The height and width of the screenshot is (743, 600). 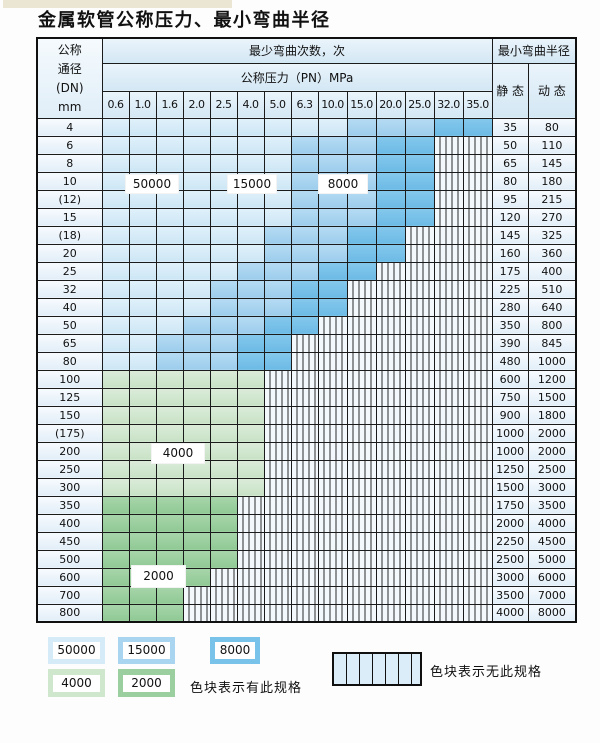 I want to click on corner-line: 通径, so click(x=69, y=69).